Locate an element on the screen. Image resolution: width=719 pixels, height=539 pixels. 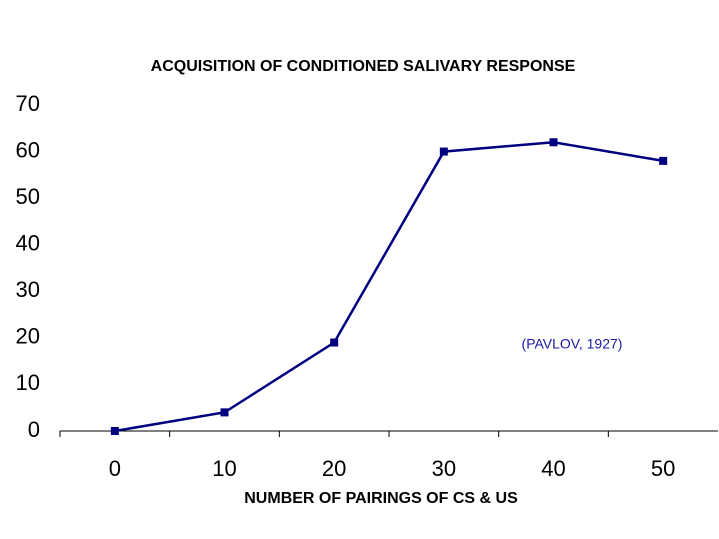
y-tick-label: 20 is located at coordinates (28, 336).